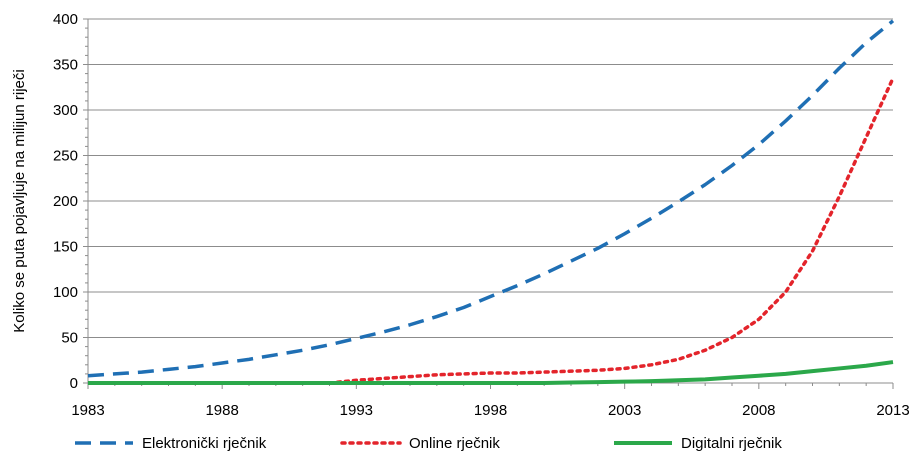 The width and height of the screenshot is (918, 462). Describe the element at coordinates (65, 65) in the screenshot. I see `y-tick-label: 350` at that location.